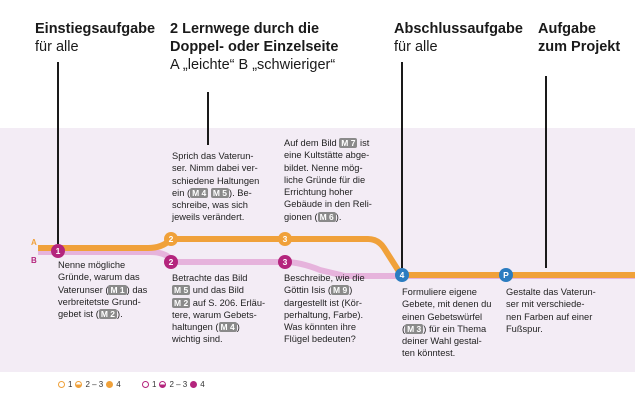 The height and width of the screenshot is (400, 635). Describe the element at coordinates (447, 304) in the screenshot. I see `task-4-line: Gebete, mit denen du` at that location.